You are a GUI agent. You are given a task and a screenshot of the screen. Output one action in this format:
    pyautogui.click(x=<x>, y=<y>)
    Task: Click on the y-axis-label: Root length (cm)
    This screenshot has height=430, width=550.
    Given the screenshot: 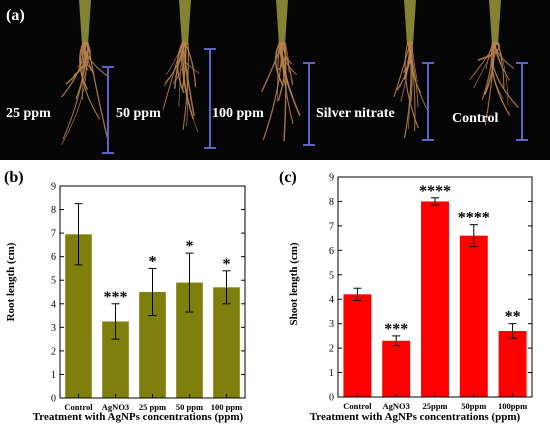 What is the action you would take?
    pyautogui.click(x=11, y=281)
    